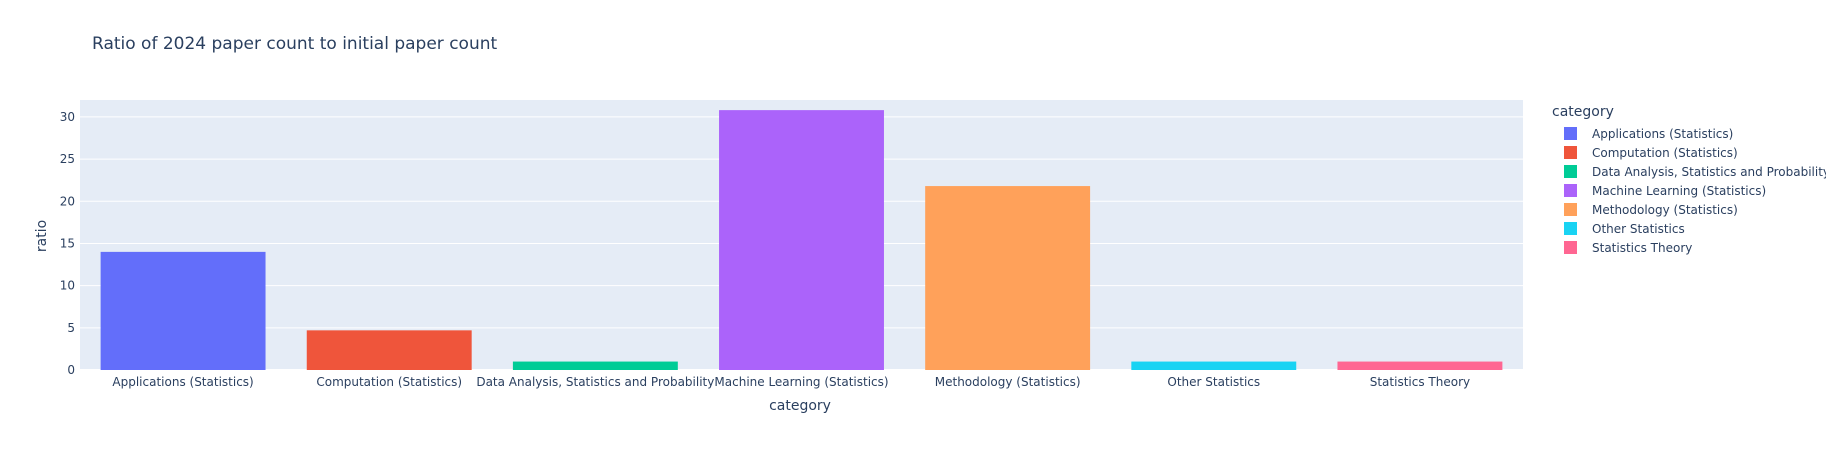  Describe the element at coordinates (67, 201) in the screenshot. I see `y-tick-label-4: 20` at that location.